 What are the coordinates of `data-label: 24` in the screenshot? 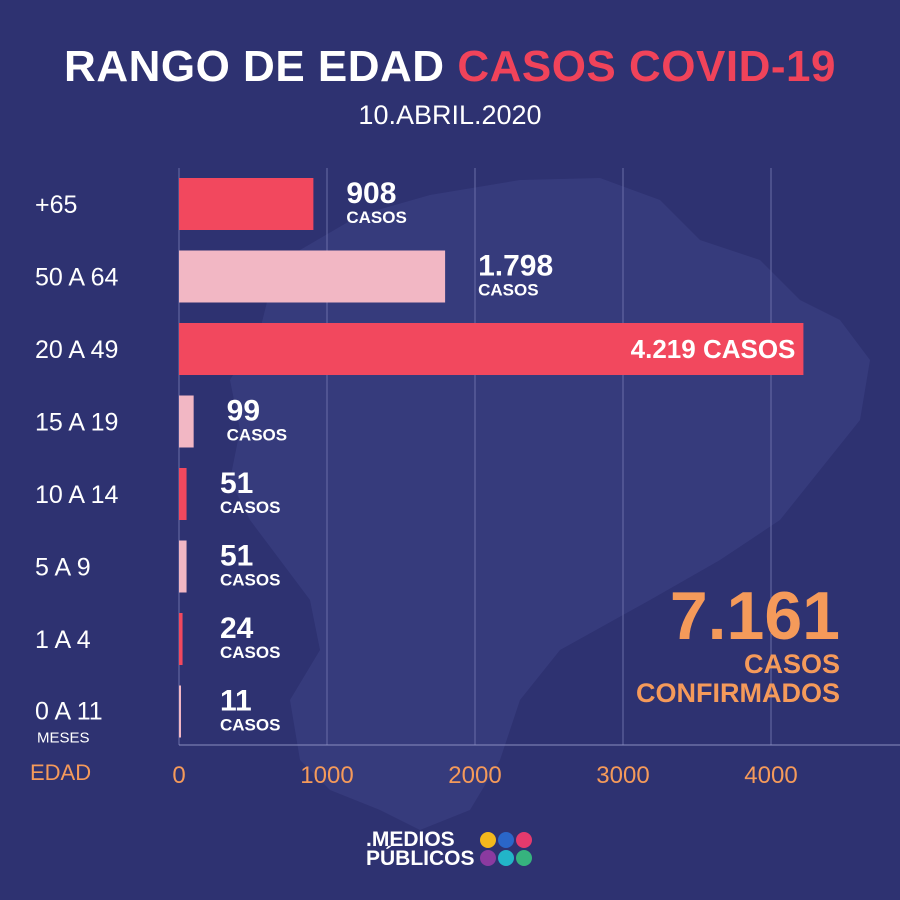 It's located at (237, 628).